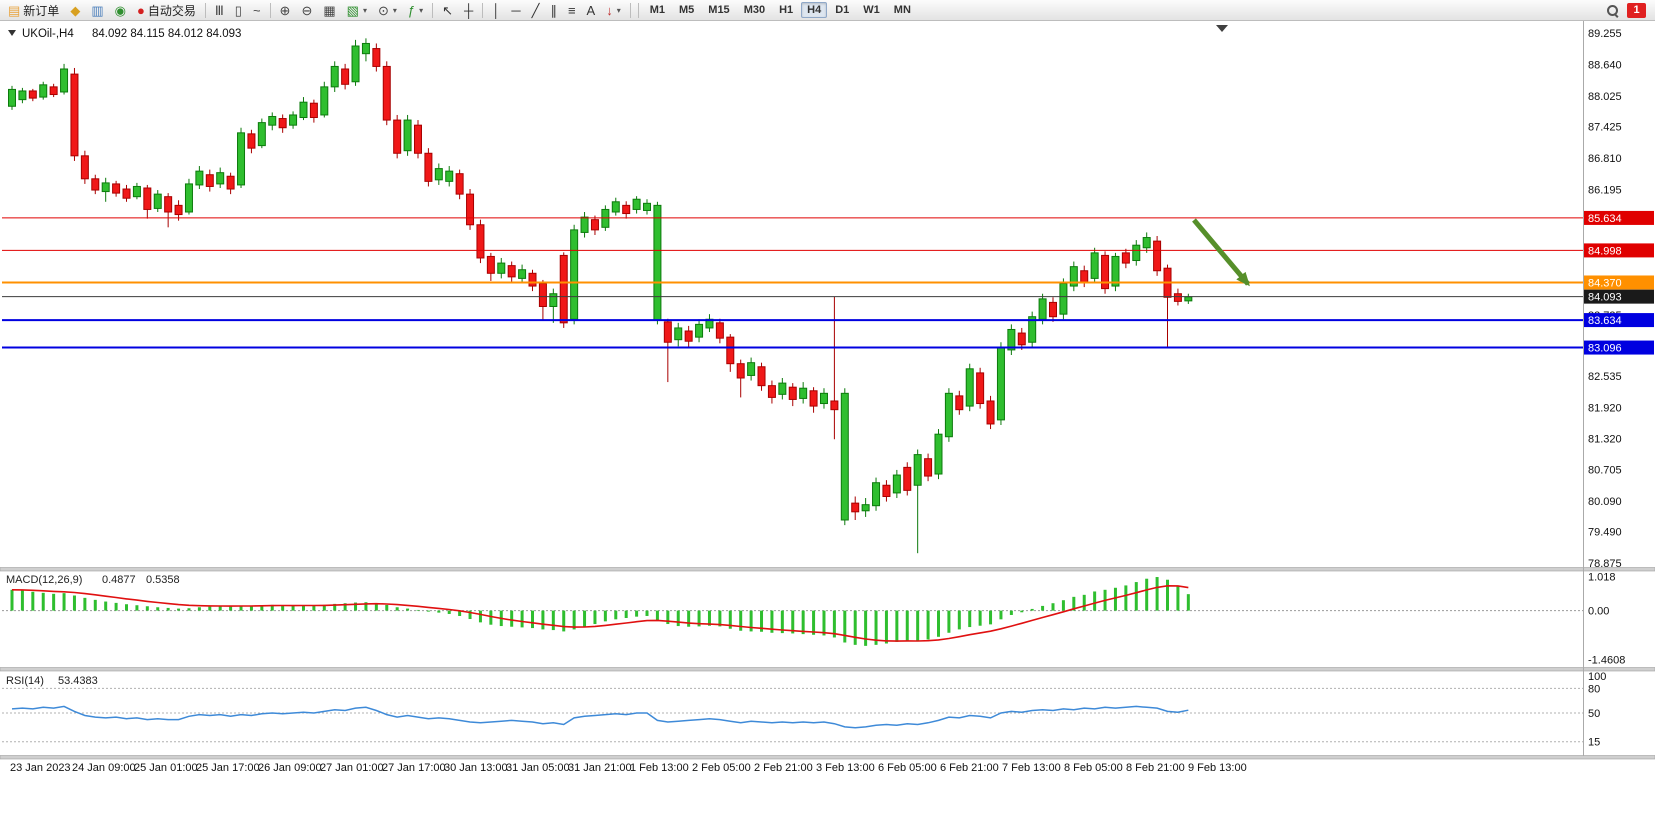  What do you see at coordinates (842, 10) in the screenshot?
I see `timeframe-button-d1: D1` at bounding box center [842, 10].